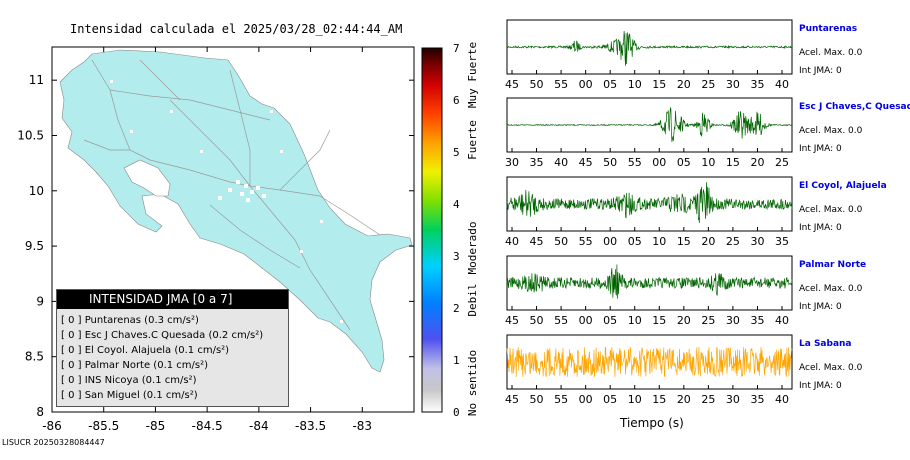 The image size is (910, 460). I want to click on footer-id: LISUCR 20250328084447, so click(53, 442).